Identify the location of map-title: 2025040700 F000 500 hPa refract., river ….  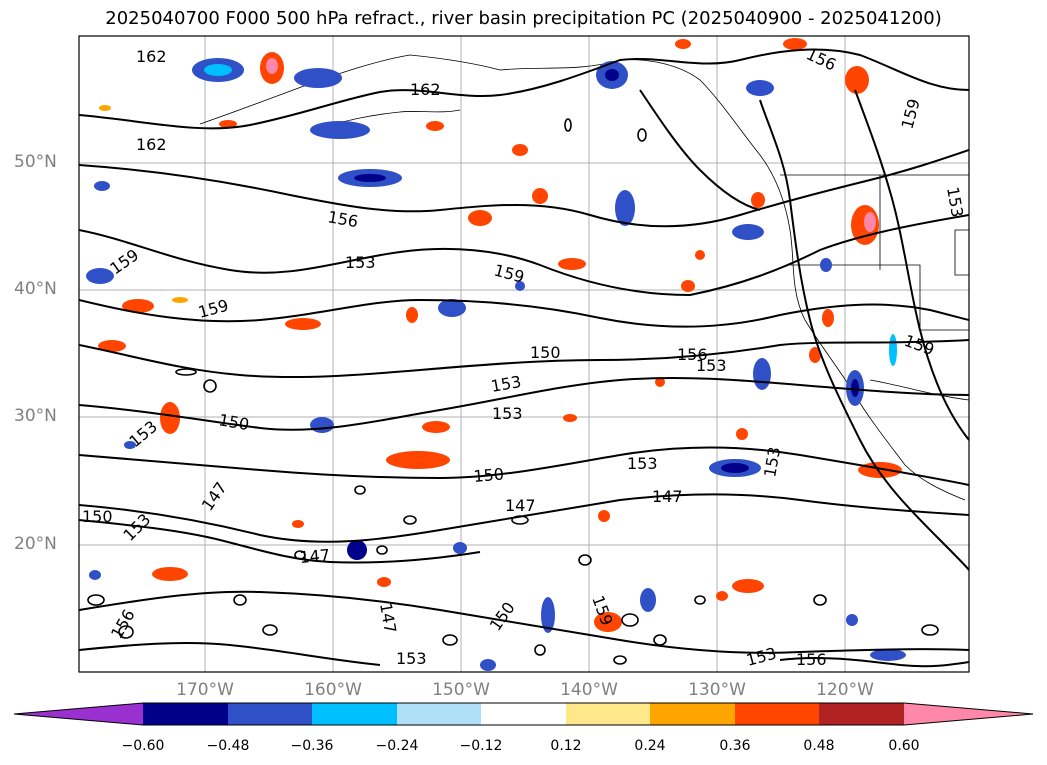
(523, 18).